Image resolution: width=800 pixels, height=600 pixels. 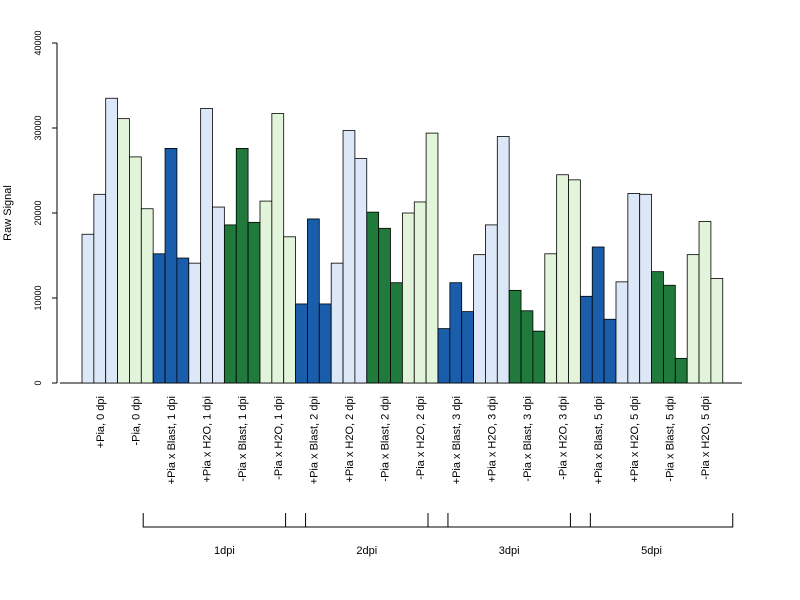 What do you see at coordinates (38, 42) in the screenshot?
I see `y-tick-label: 40000` at bounding box center [38, 42].